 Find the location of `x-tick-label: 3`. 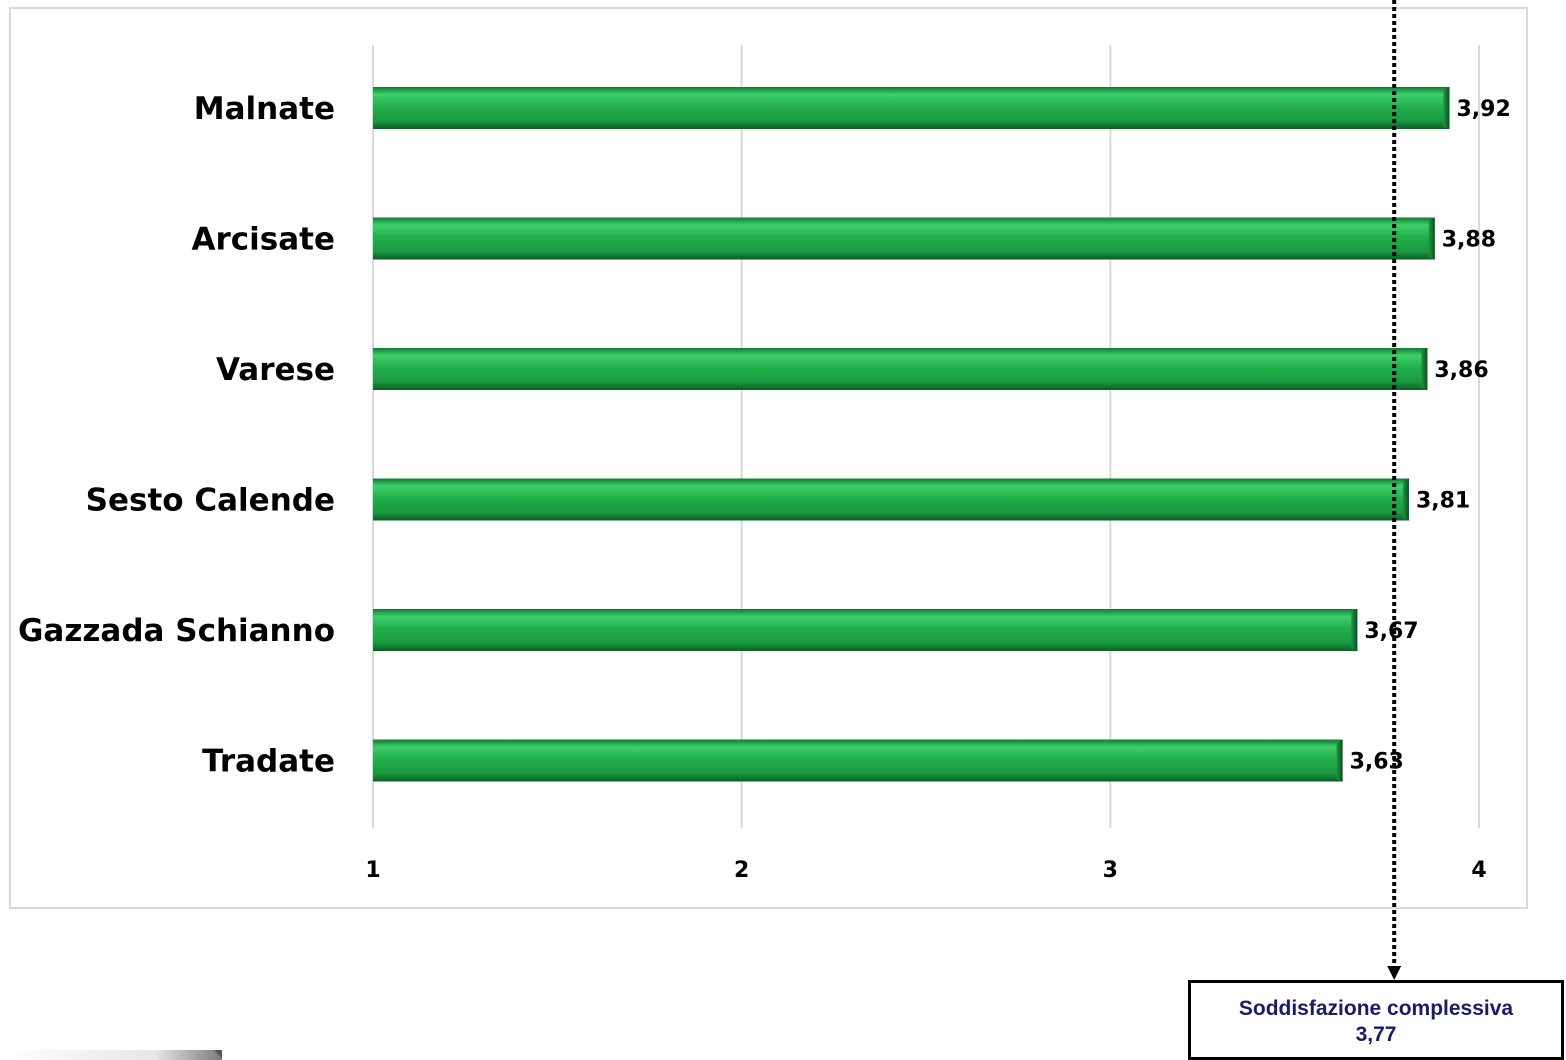

x-tick-label: 3 is located at coordinates (1110, 870).